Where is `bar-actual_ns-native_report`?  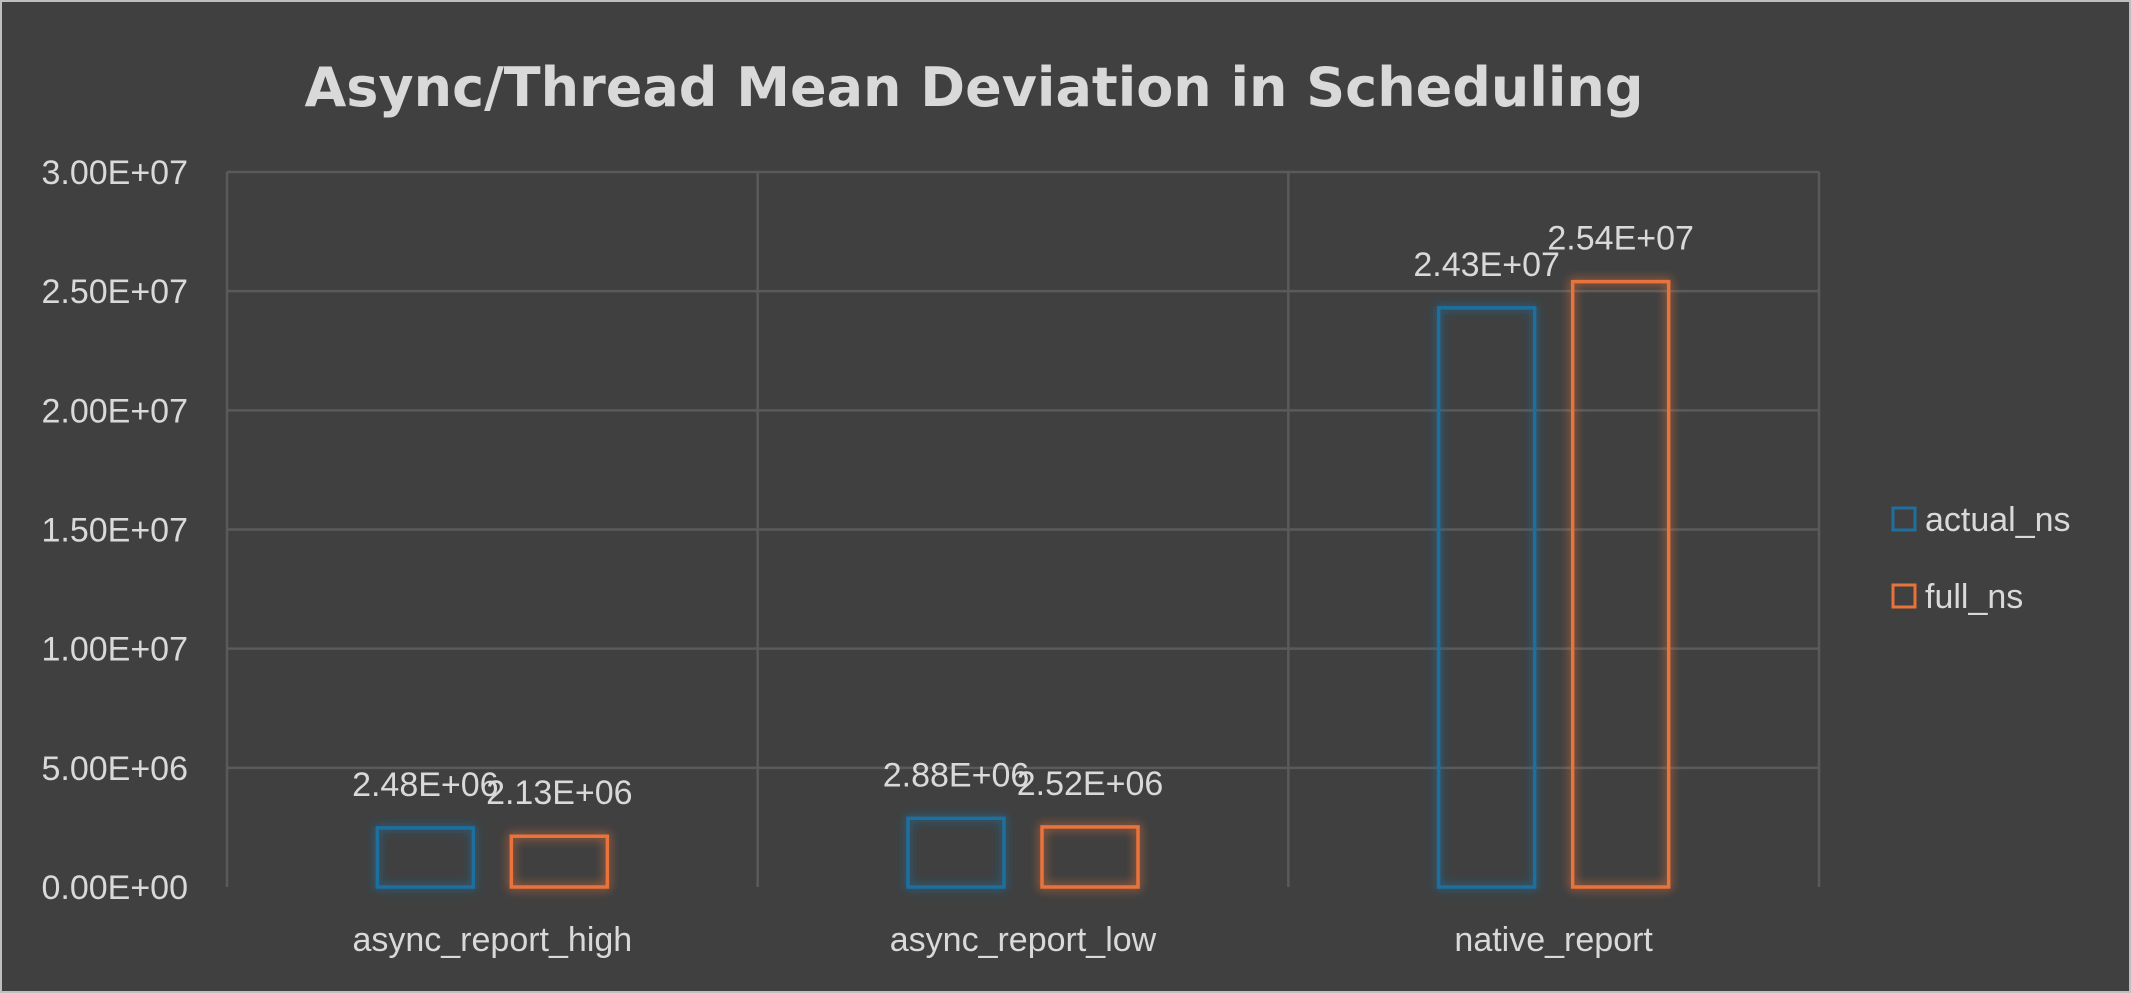
bar-actual_ns-native_report is located at coordinates (1486, 597).